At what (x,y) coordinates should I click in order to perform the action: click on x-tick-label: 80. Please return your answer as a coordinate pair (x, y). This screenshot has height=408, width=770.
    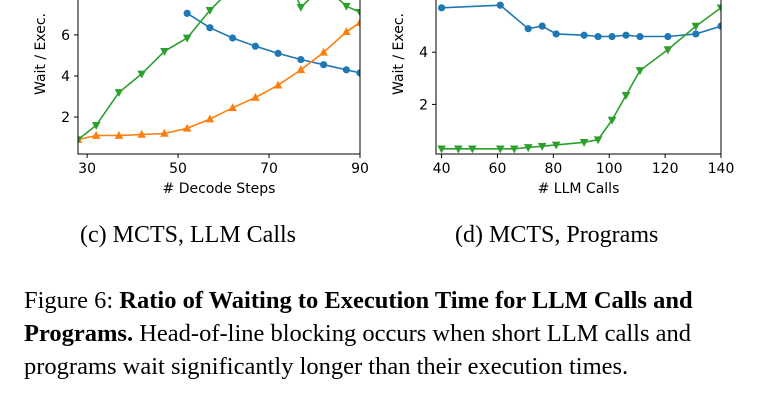
    Looking at the image, I should click on (553, 169).